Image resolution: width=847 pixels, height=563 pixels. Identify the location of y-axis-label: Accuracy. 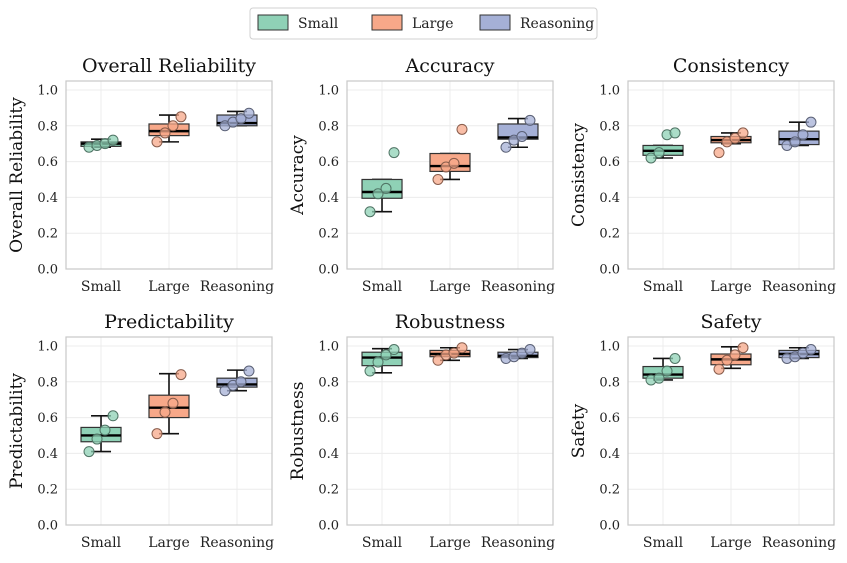
(298, 175).